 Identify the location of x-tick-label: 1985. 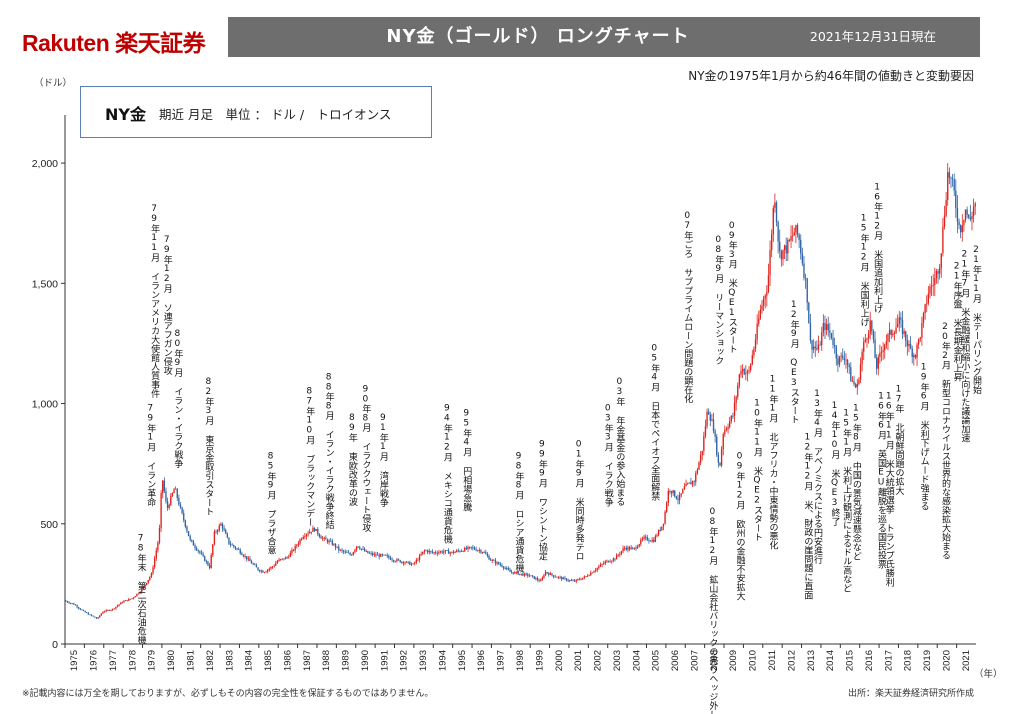
(268, 660).